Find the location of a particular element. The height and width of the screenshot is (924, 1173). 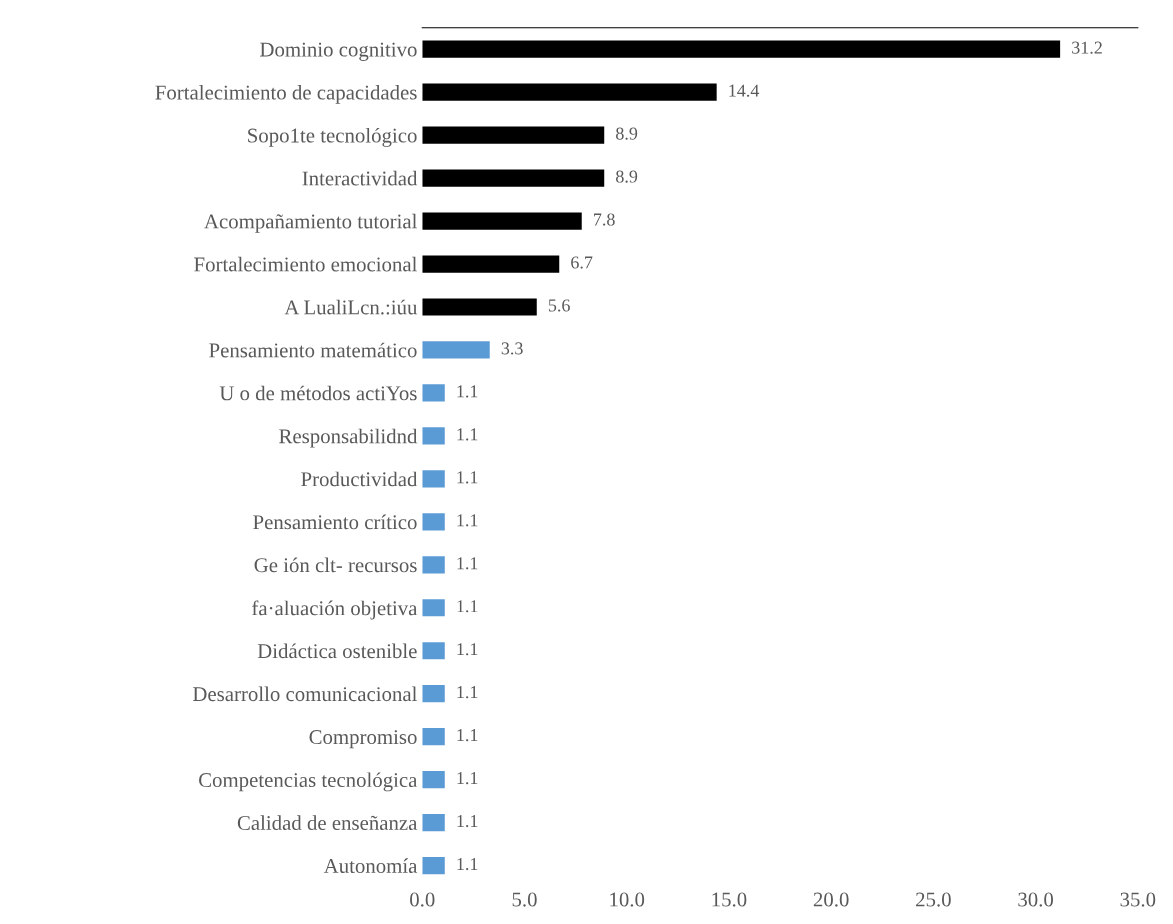

y-tick-label: Interactividad is located at coordinates (360, 178).